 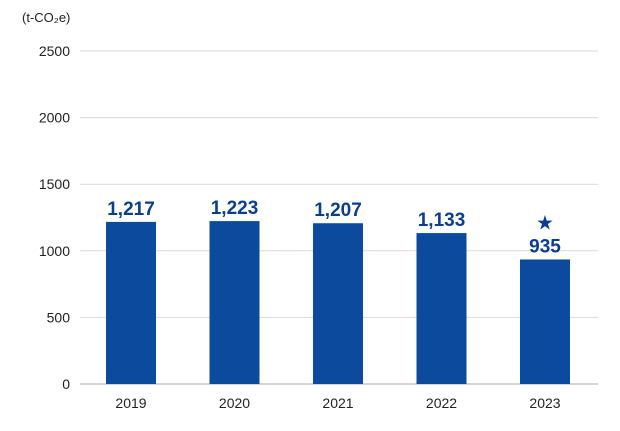 I want to click on x-tick-label-2022: 2022, so click(x=441, y=403).